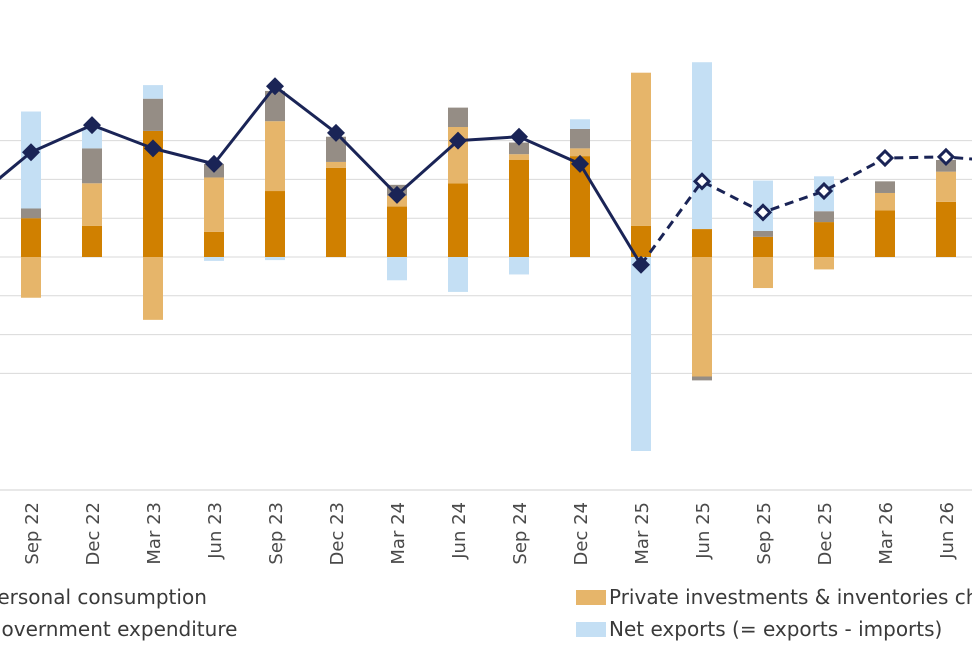 This screenshot has height=648, width=972. I want to click on x-tick-label: Dec 22, so click(93, 533).